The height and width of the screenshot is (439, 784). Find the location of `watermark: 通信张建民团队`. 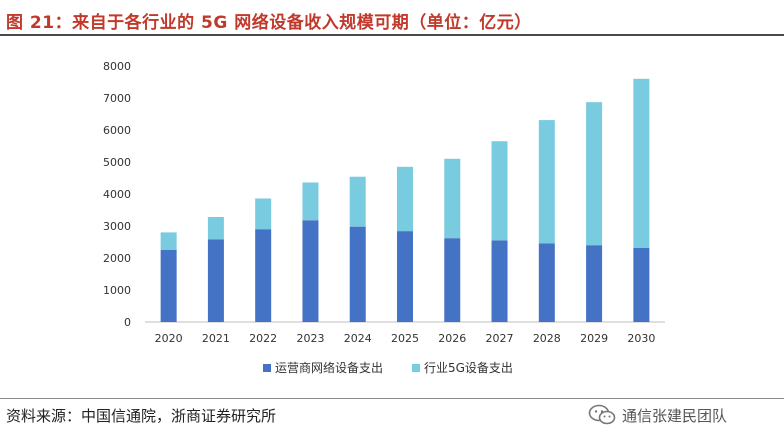

watermark: 通信张建民团队 is located at coordinates (657, 415).